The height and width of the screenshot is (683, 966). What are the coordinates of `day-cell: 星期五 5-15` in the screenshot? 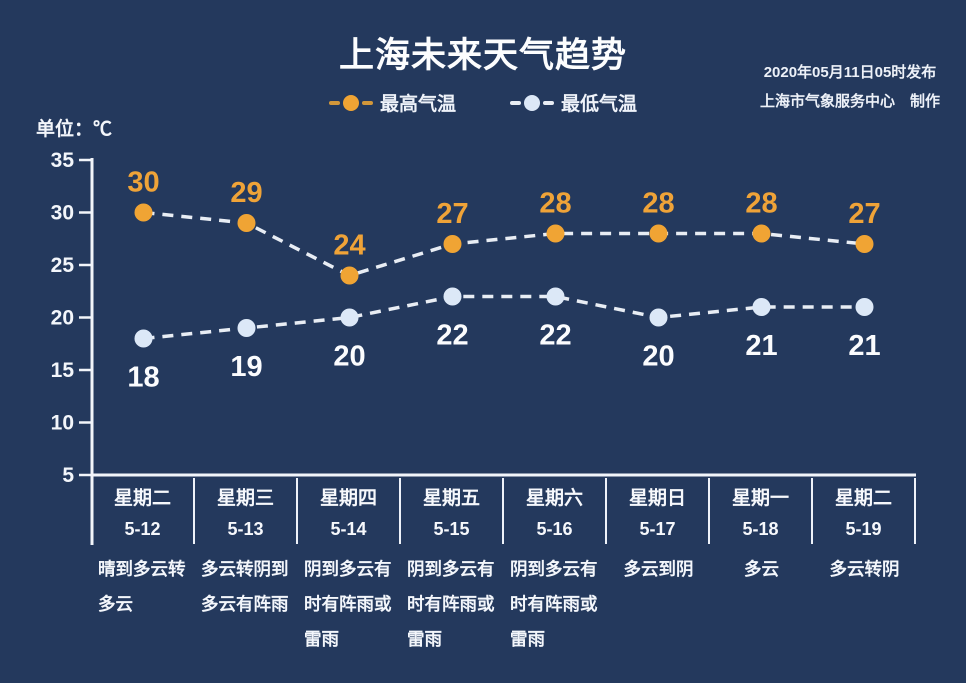 It's located at (452, 511).